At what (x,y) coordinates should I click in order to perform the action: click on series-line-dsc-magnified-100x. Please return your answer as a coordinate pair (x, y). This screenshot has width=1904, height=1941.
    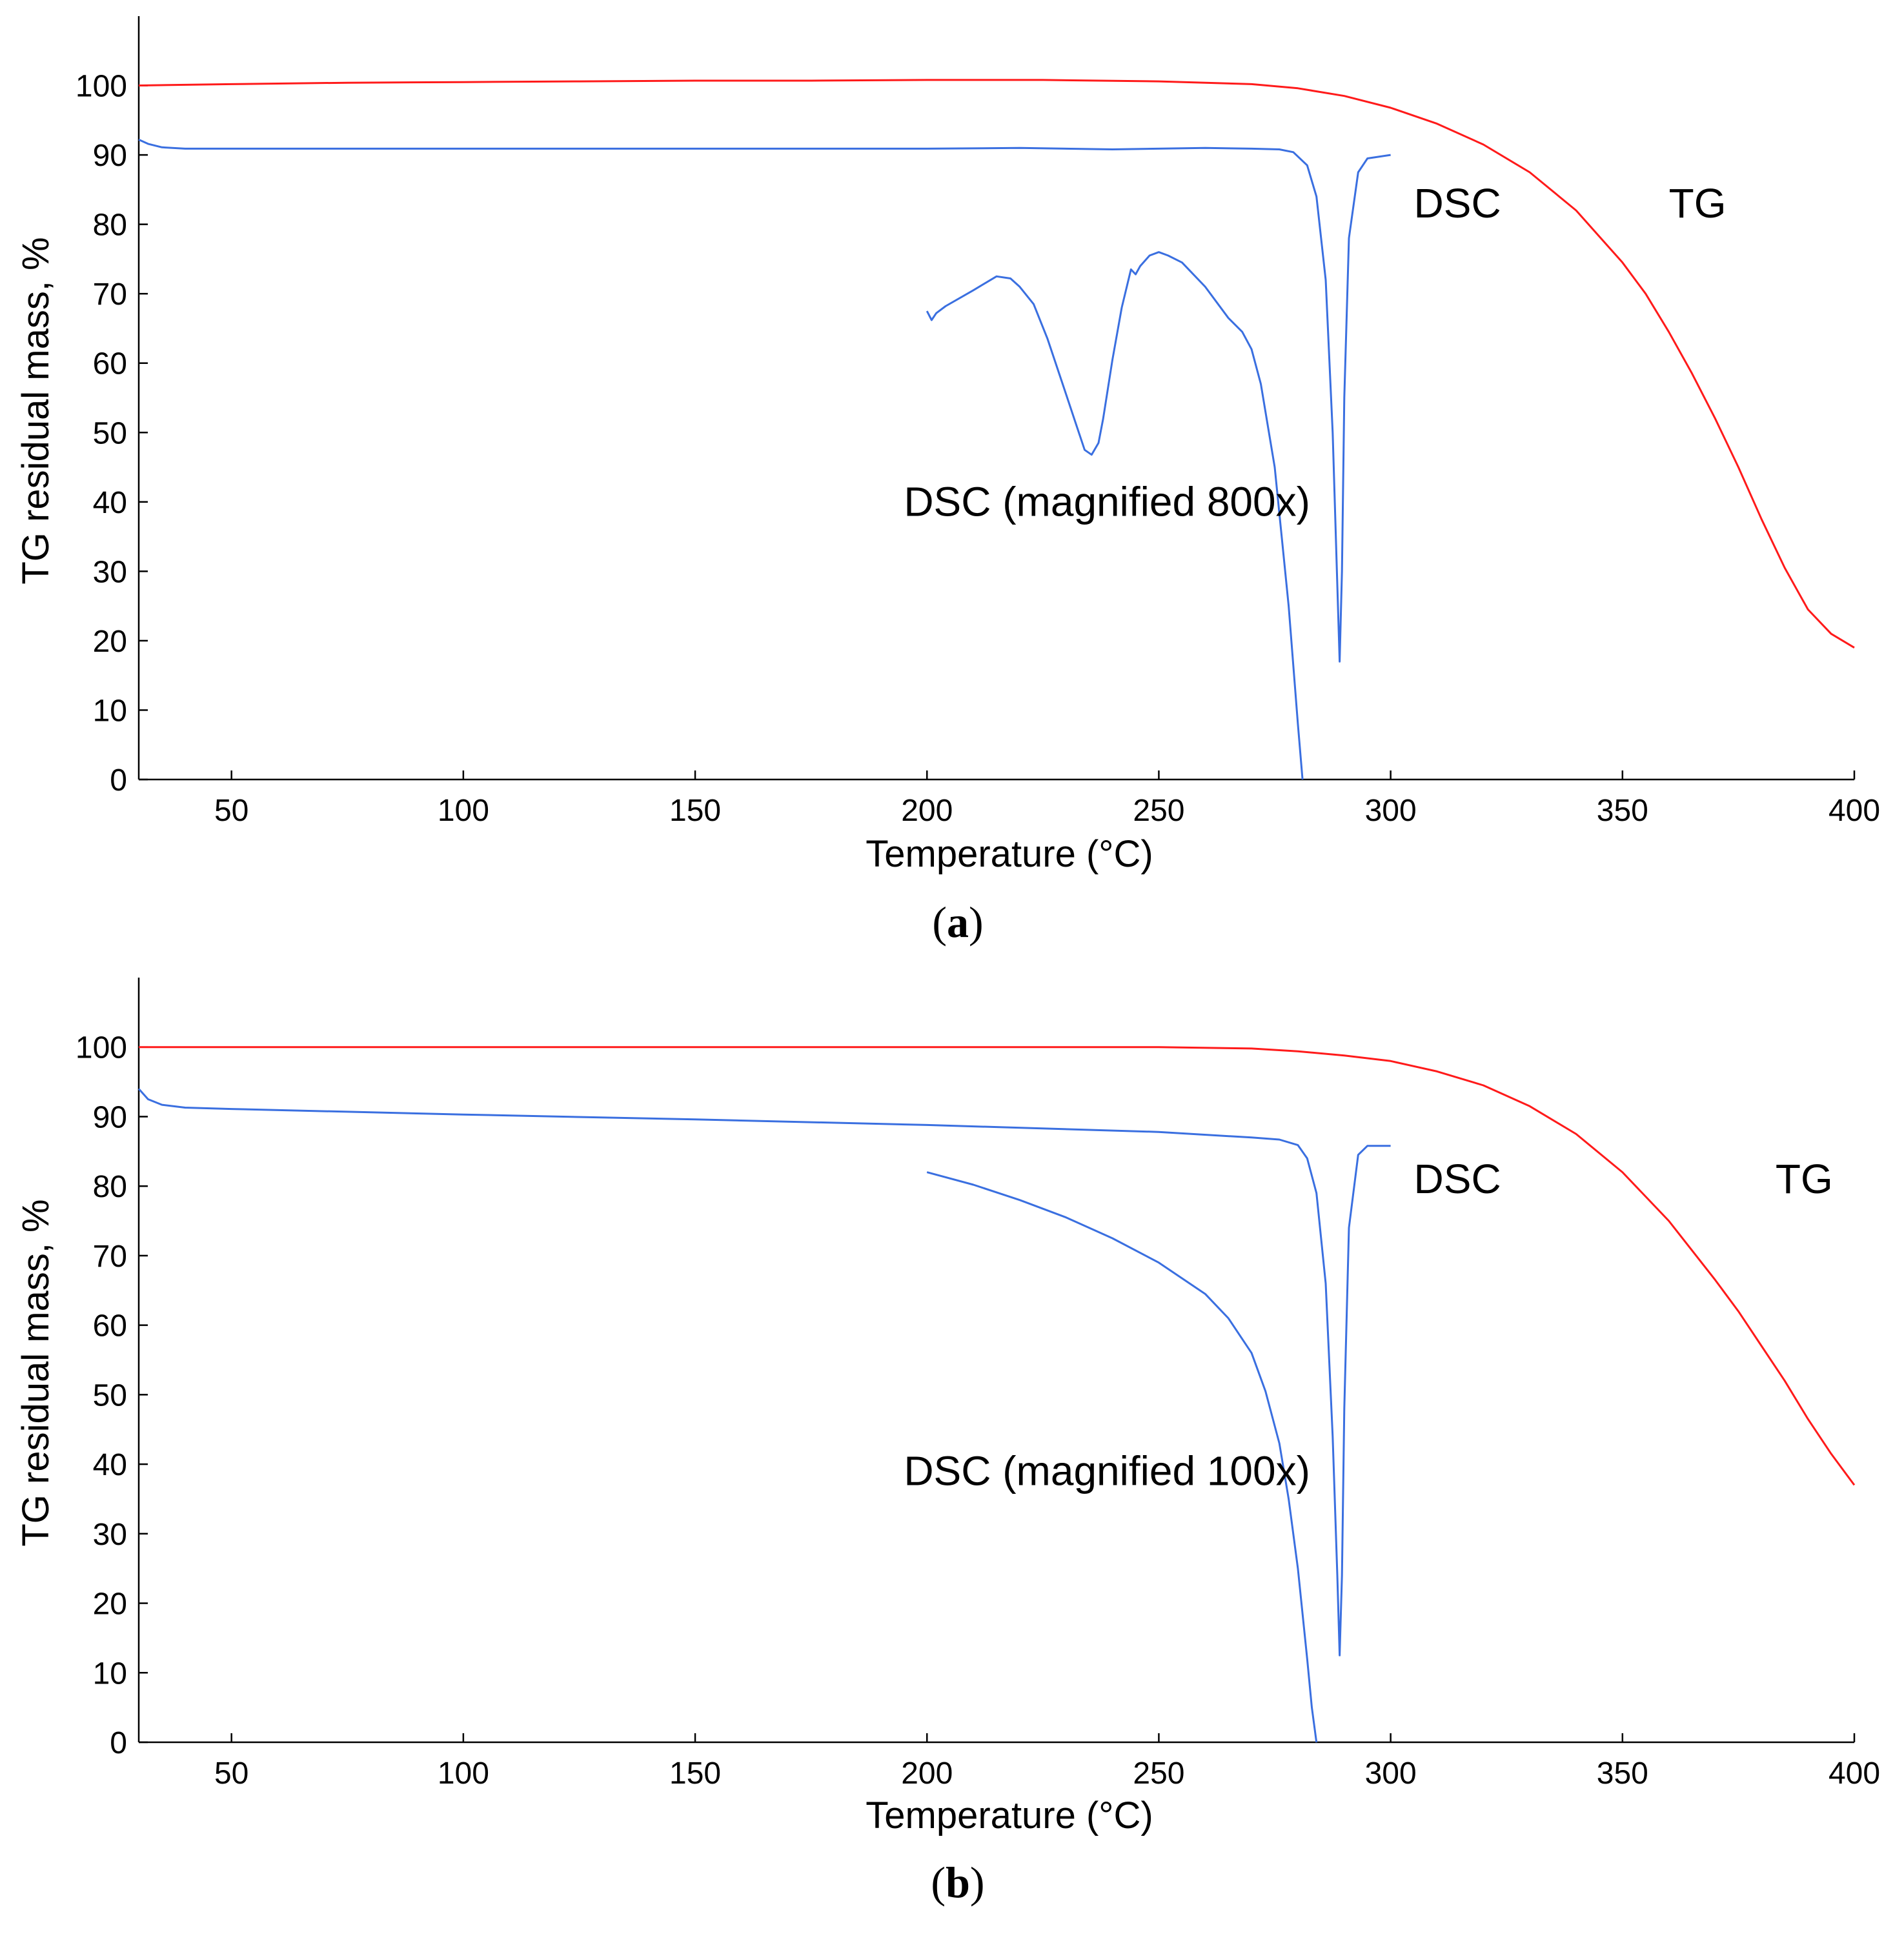
    Looking at the image, I should click on (1122, 1457).